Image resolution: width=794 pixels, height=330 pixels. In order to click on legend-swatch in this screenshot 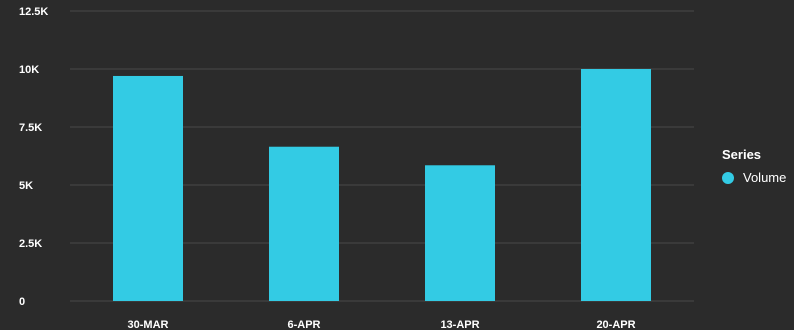, I will do `click(728, 177)`.